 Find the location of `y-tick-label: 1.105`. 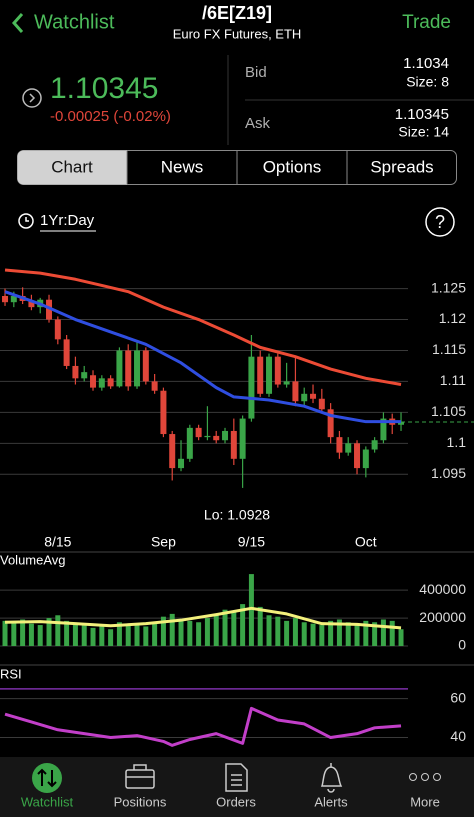

y-tick-label: 1.105 is located at coordinates (448, 411).